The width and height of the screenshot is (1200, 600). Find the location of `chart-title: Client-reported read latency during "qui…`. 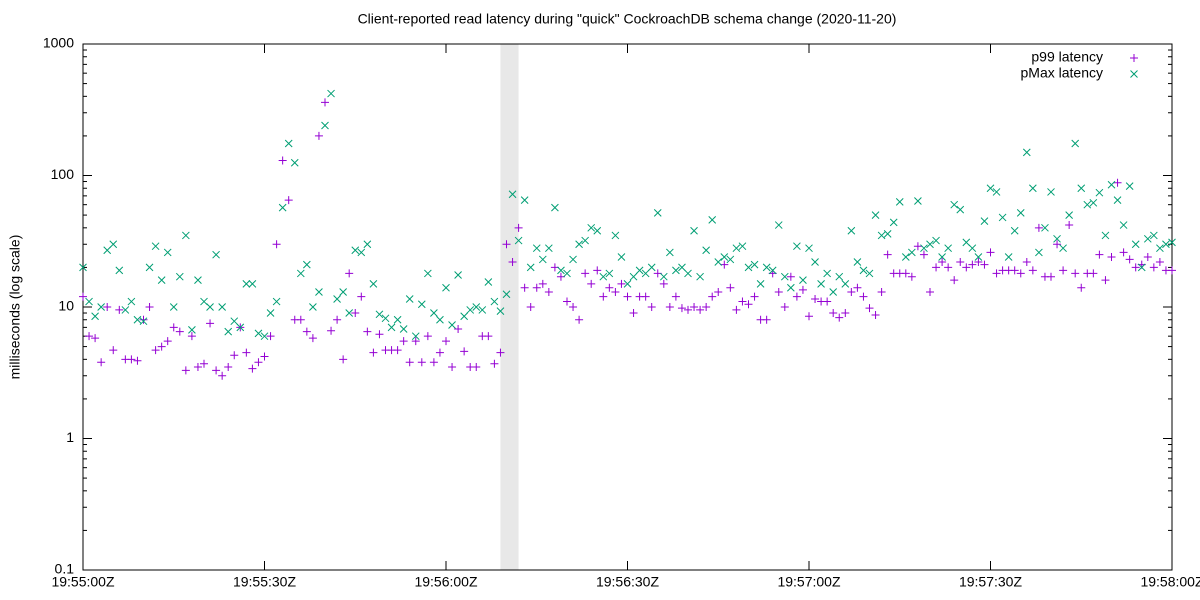

chart-title: Client-reported read latency during "qui… is located at coordinates (627, 19).